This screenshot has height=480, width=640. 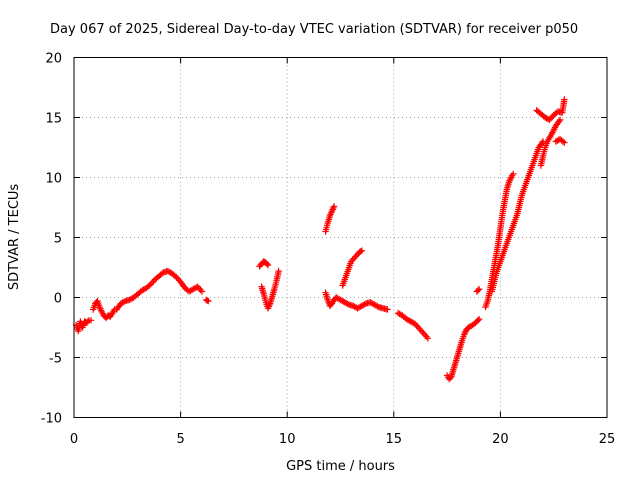 I want to click on y-tick-label: -10, so click(x=51, y=419).